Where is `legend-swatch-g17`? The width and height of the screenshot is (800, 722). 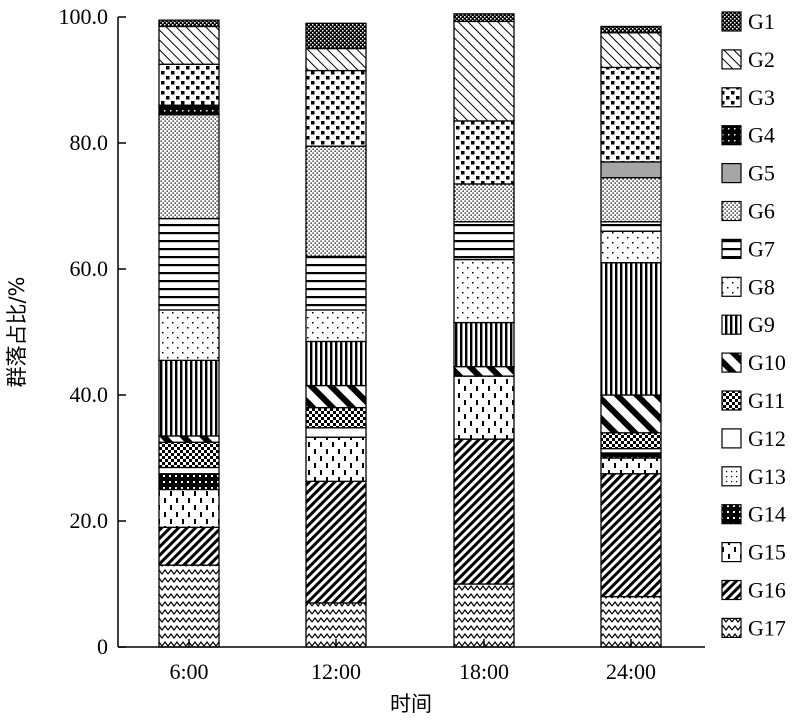 legend-swatch-g17 is located at coordinates (731, 628).